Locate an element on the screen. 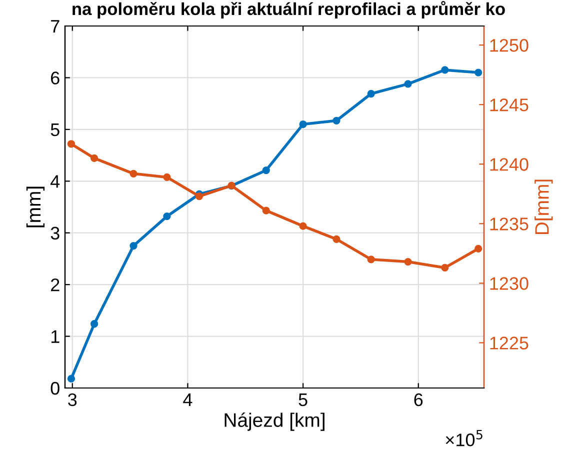  y-tick-label: 5 is located at coordinates (55, 130).